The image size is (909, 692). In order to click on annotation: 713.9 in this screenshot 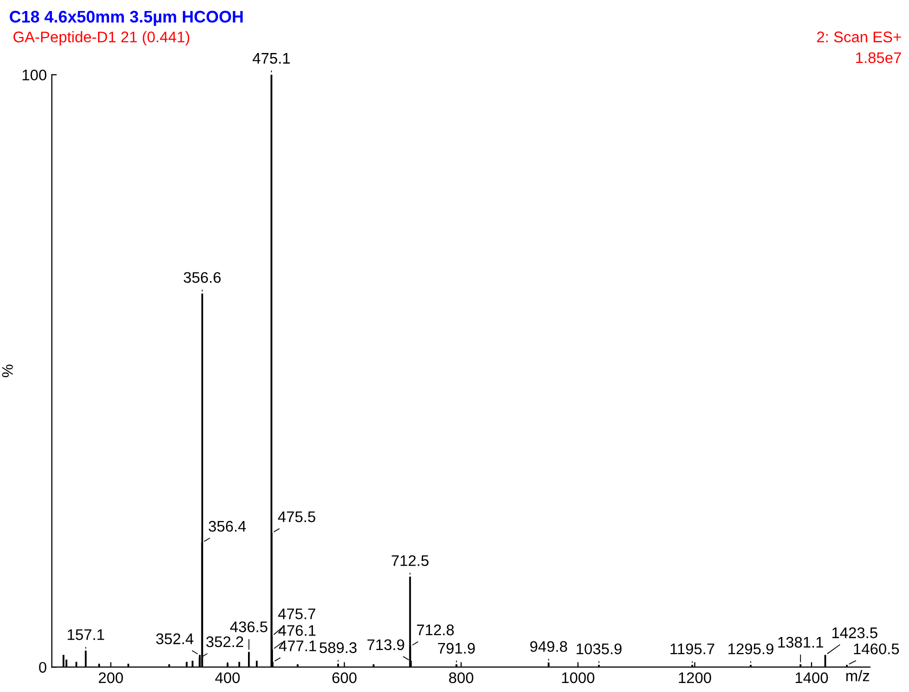, I will do `click(385, 644)`.